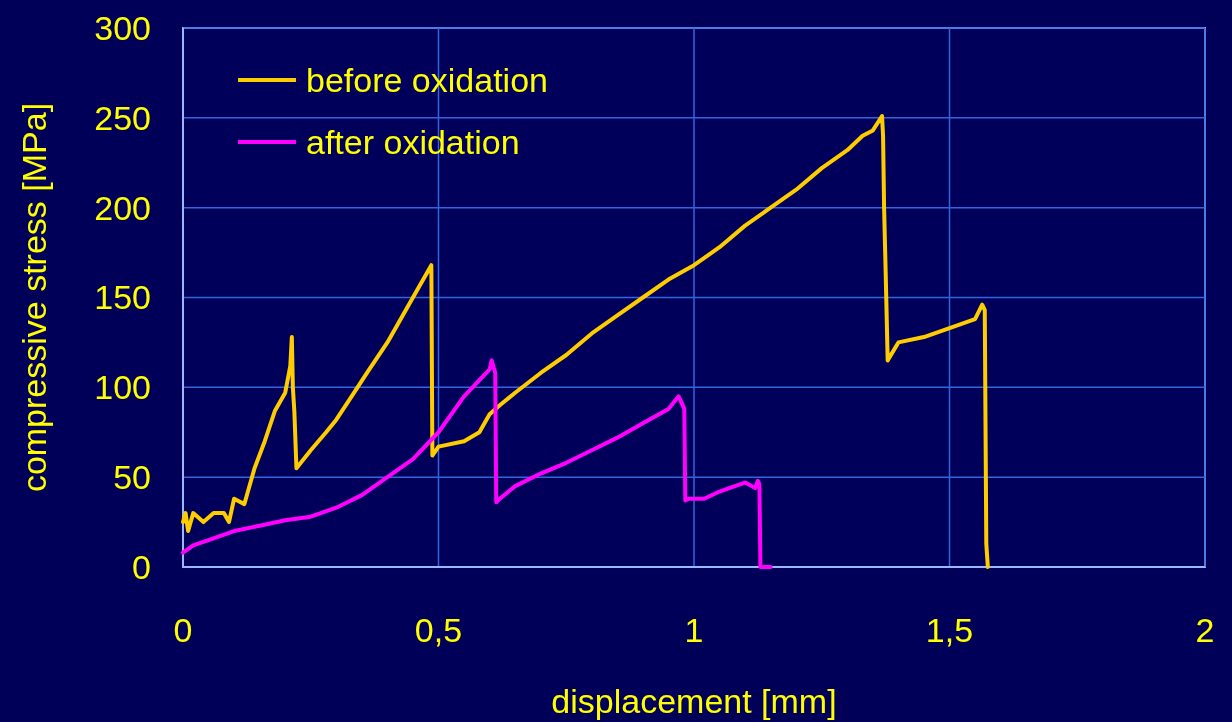 Image resolution: width=1232 pixels, height=722 pixels. I want to click on y-tick-label: 100, so click(122, 387).